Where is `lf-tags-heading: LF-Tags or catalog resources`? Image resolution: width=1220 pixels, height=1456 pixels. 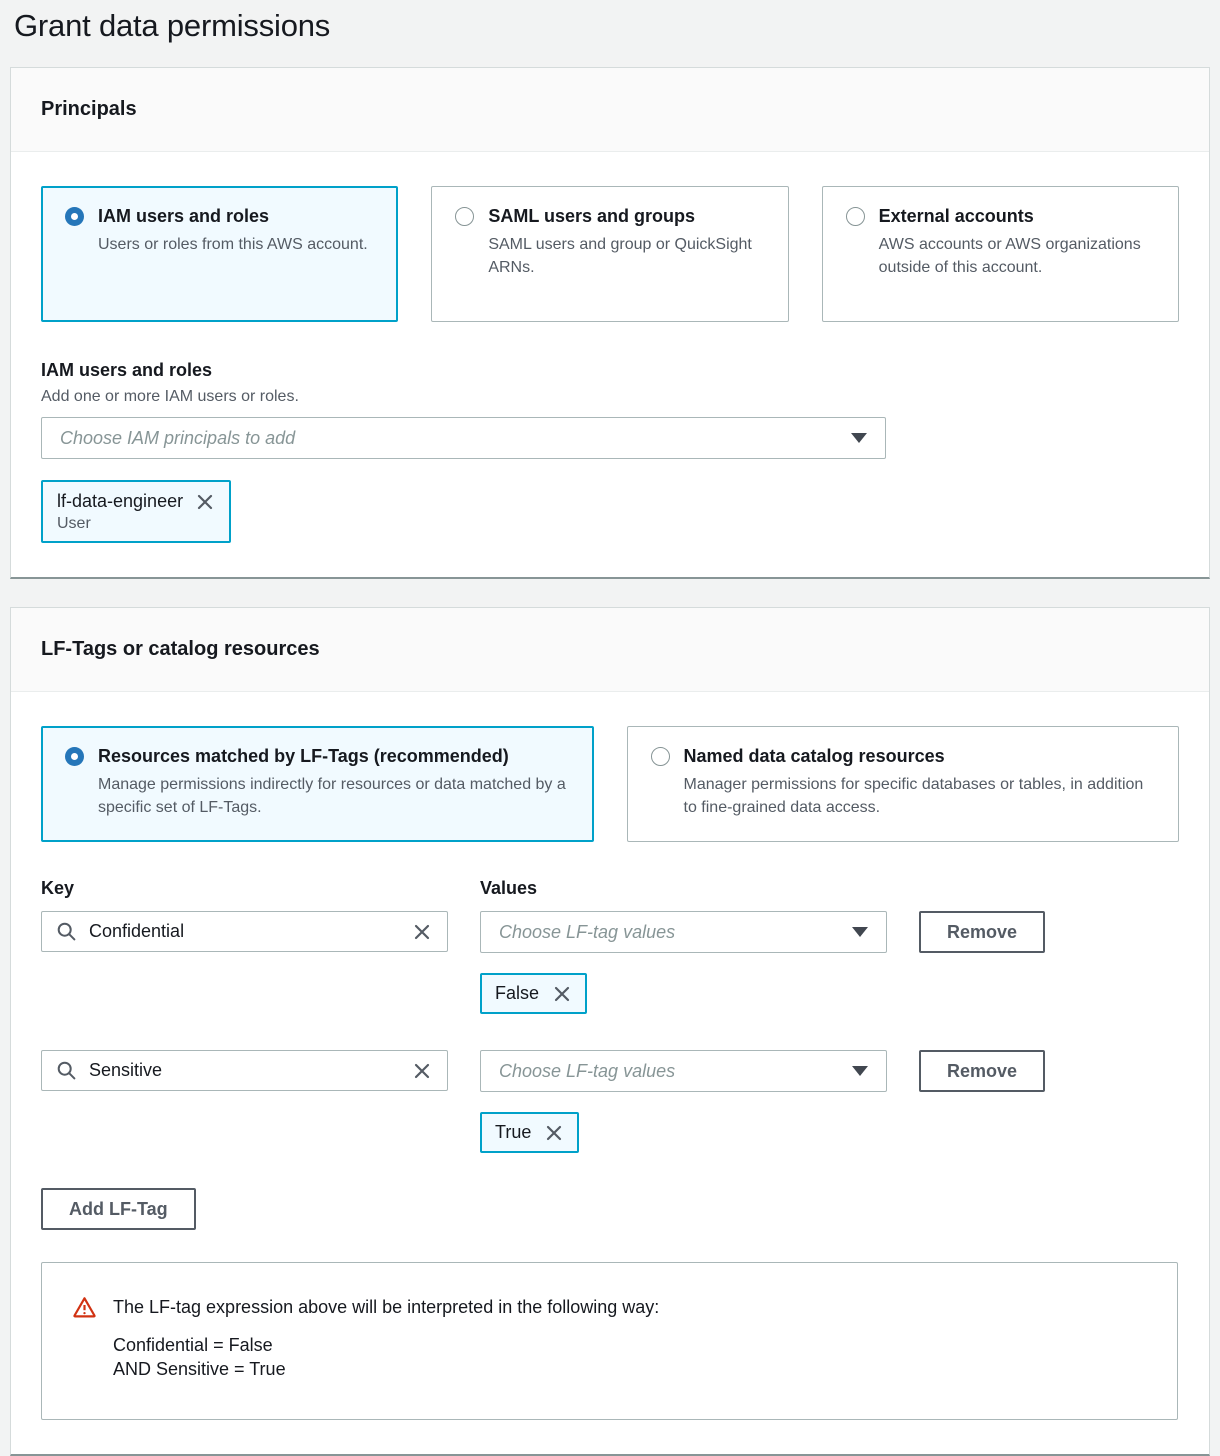 lf-tags-heading: LF-Tags or catalog resources is located at coordinates (180, 649).